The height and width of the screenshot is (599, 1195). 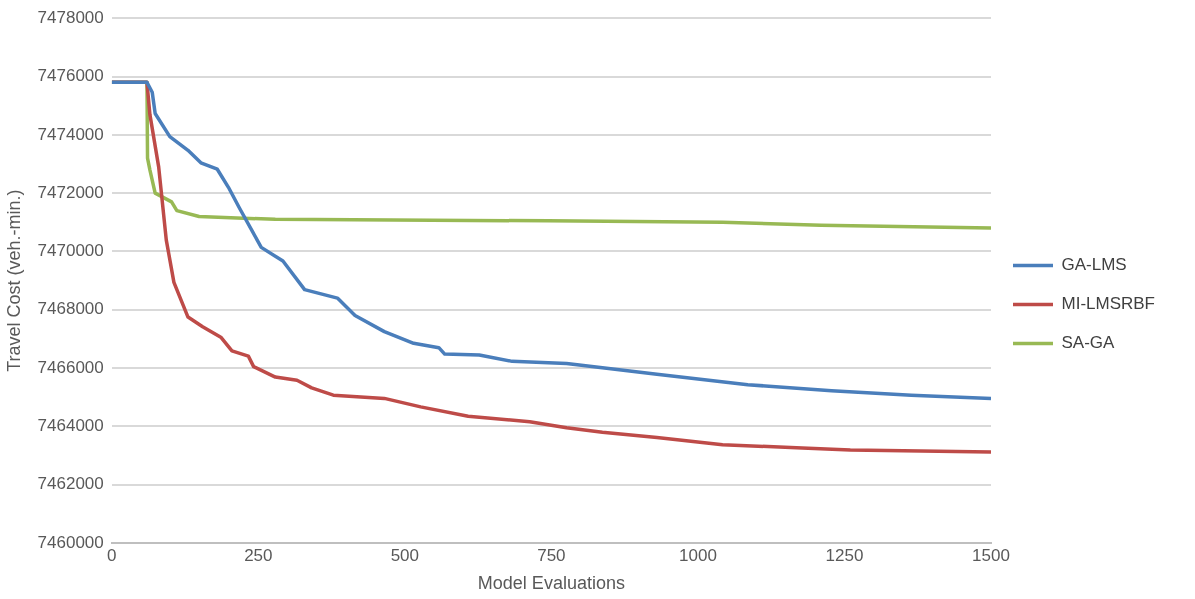 What do you see at coordinates (70, 426) in the screenshot?
I see `y-tick-label: 7464000` at bounding box center [70, 426].